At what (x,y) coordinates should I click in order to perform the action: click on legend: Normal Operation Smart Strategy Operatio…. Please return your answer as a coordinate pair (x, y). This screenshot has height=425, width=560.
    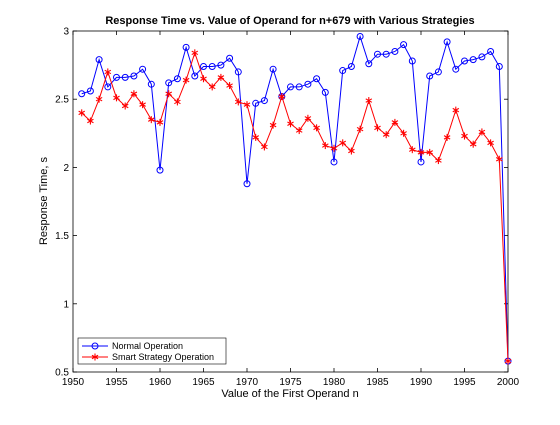
    Looking at the image, I should click on (152, 351).